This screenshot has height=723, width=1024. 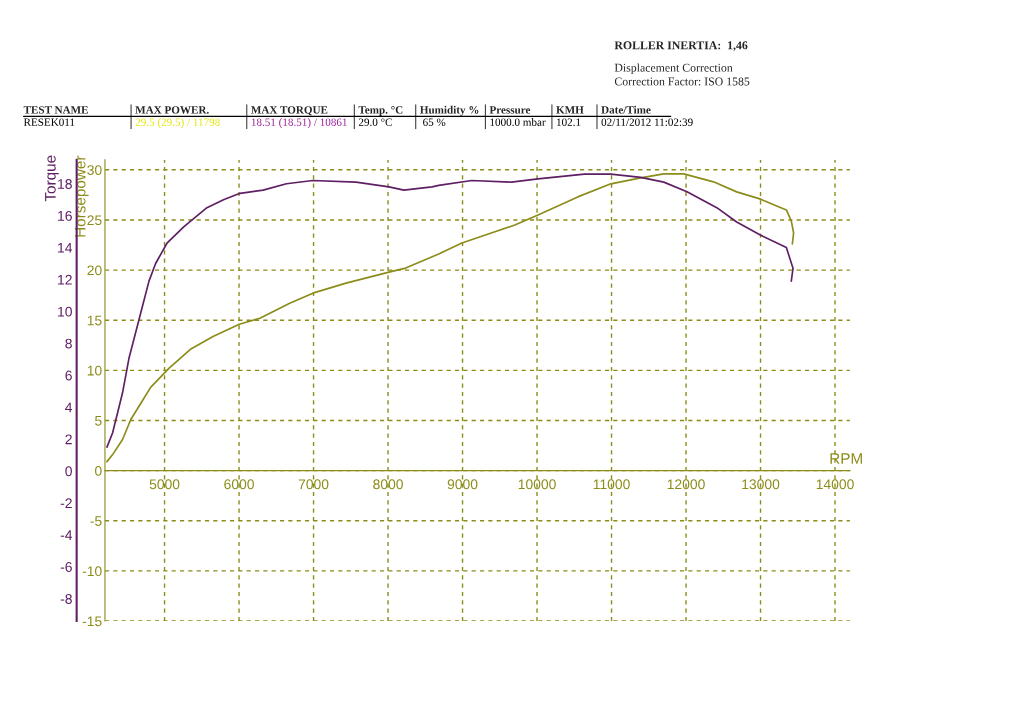 I want to click on text: MAX TORQUE, so click(x=289, y=111).